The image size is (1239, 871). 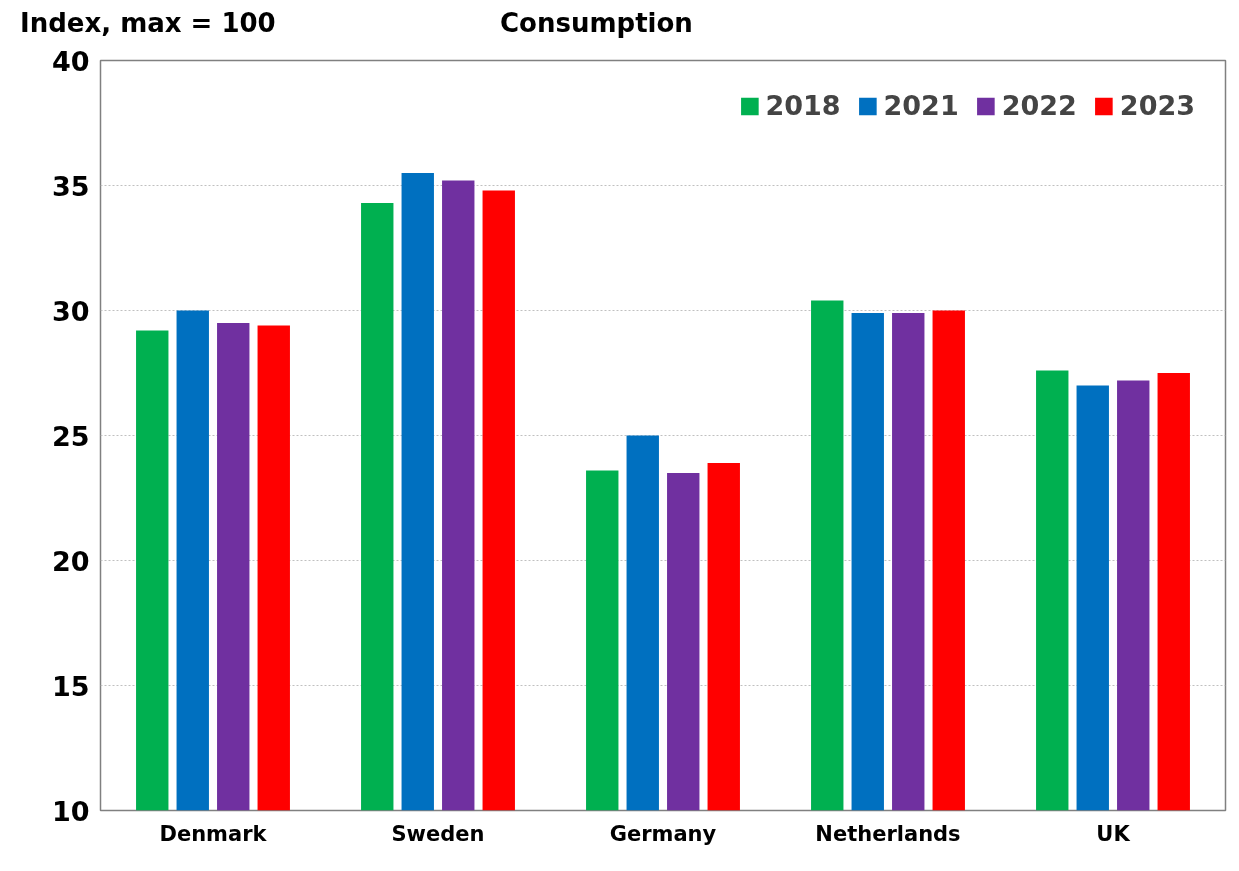 I want to click on legend-label: 2022, so click(x=1039, y=105).